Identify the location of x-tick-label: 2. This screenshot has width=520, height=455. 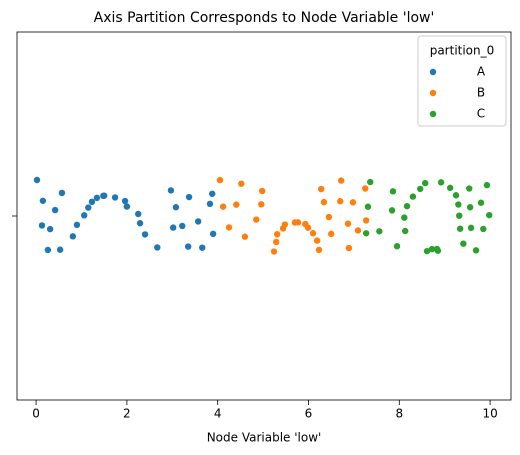
(127, 414).